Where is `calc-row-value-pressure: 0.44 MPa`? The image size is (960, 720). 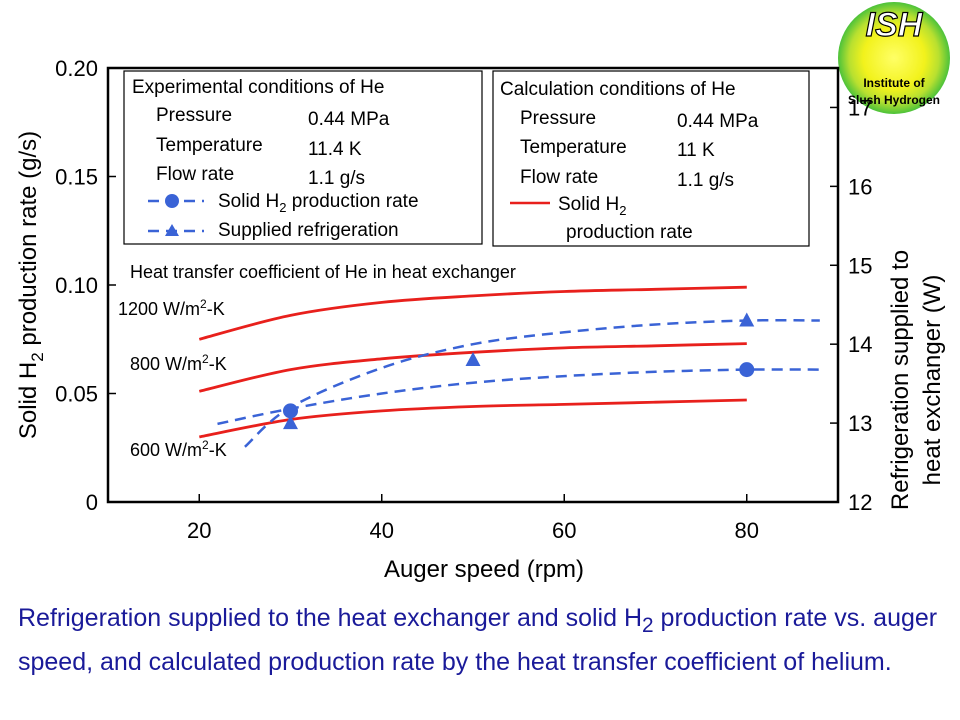
calc-row-value-pressure: 0.44 MPa is located at coordinates (718, 121).